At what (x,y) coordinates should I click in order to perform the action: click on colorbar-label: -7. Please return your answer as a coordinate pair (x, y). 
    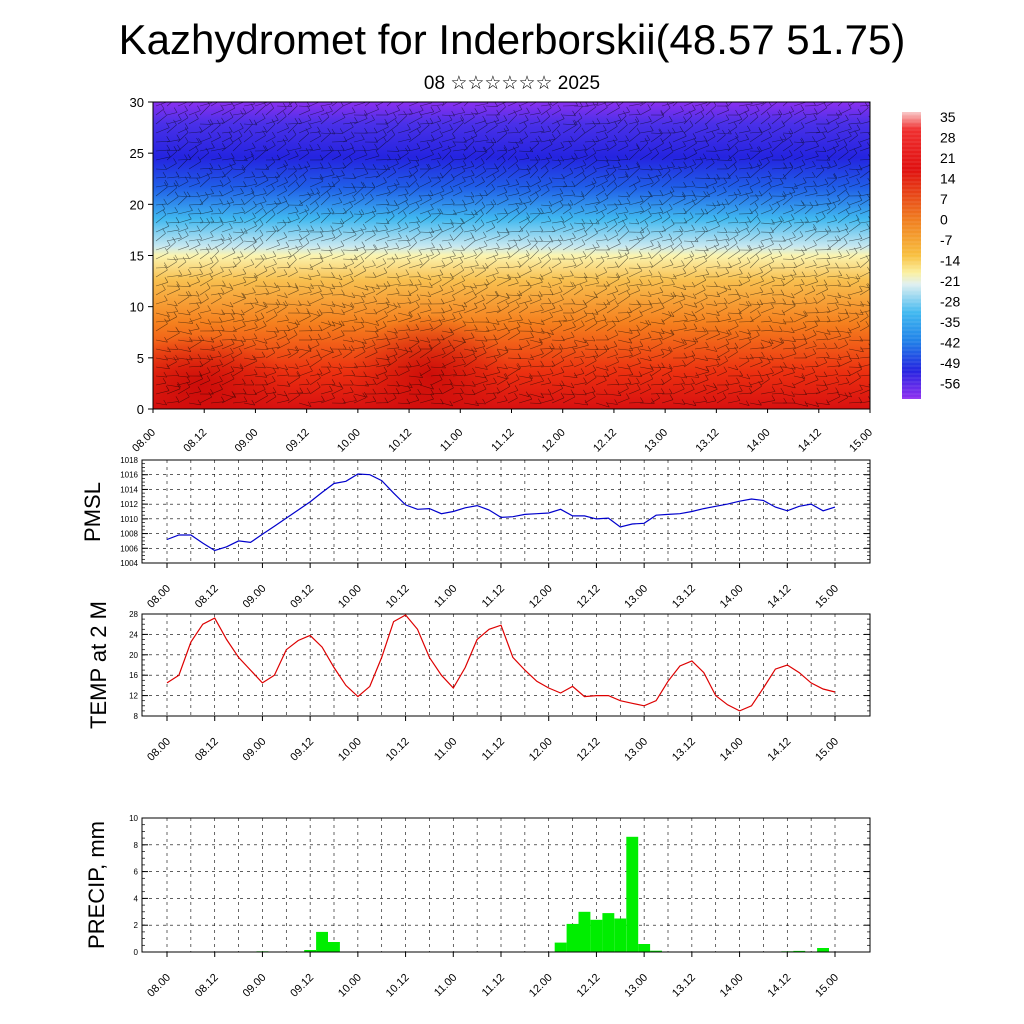
    Looking at the image, I should click on (946, 240).